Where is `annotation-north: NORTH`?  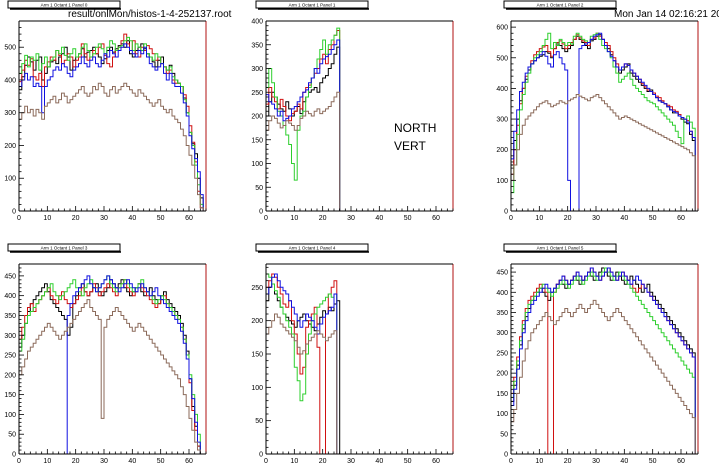 annotation-north: NORTH is located at coordinates (415, 128).